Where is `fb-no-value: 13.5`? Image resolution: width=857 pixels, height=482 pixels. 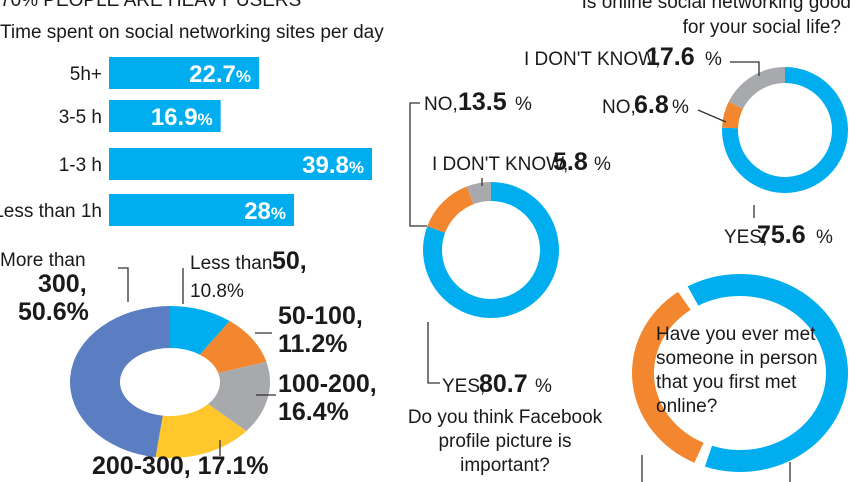 fb-no-value: 13.5 is located at coordinates (482, 102).